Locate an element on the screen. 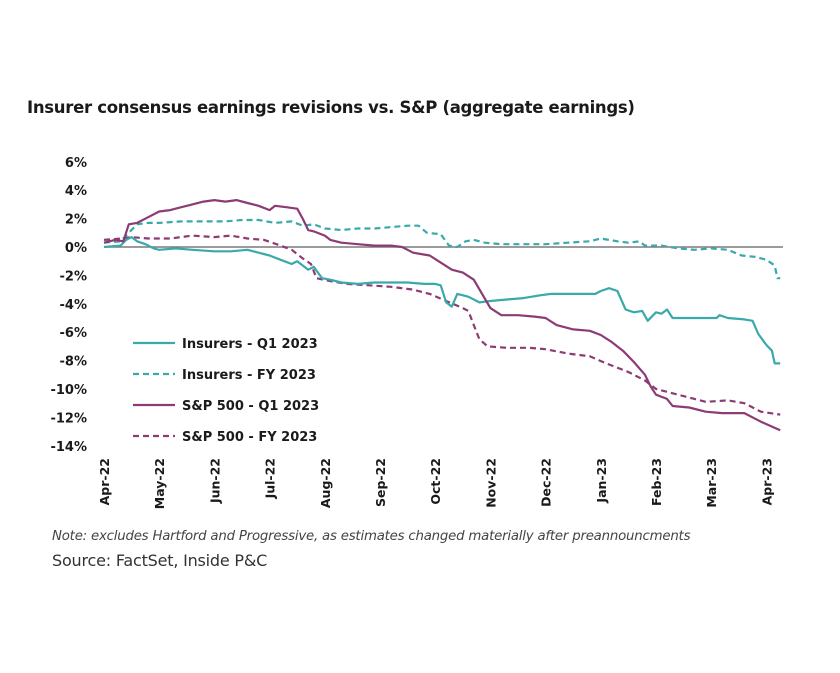 This screenshot has height=673, width=840. legend-label: S&P 500 - FY 2023 is located at coordinates (249, 437).